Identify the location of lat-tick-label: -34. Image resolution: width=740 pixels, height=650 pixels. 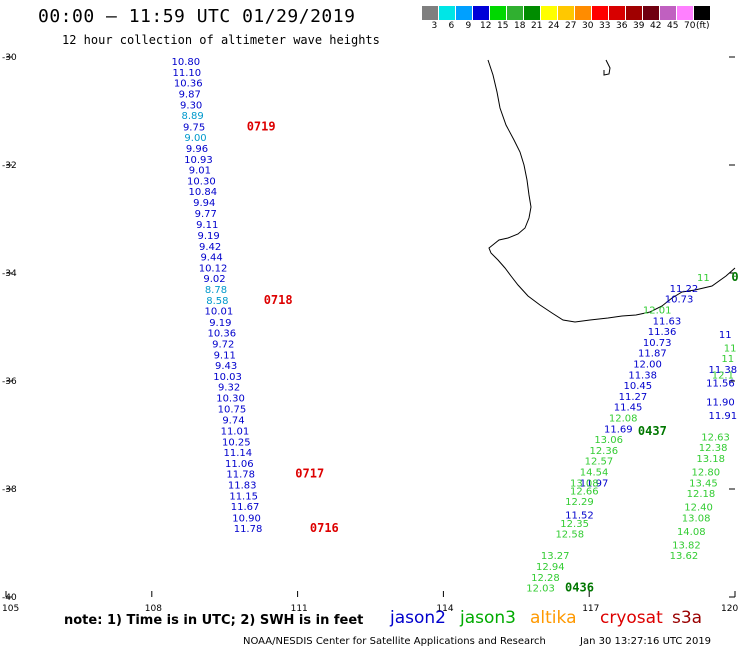
(9, 274).